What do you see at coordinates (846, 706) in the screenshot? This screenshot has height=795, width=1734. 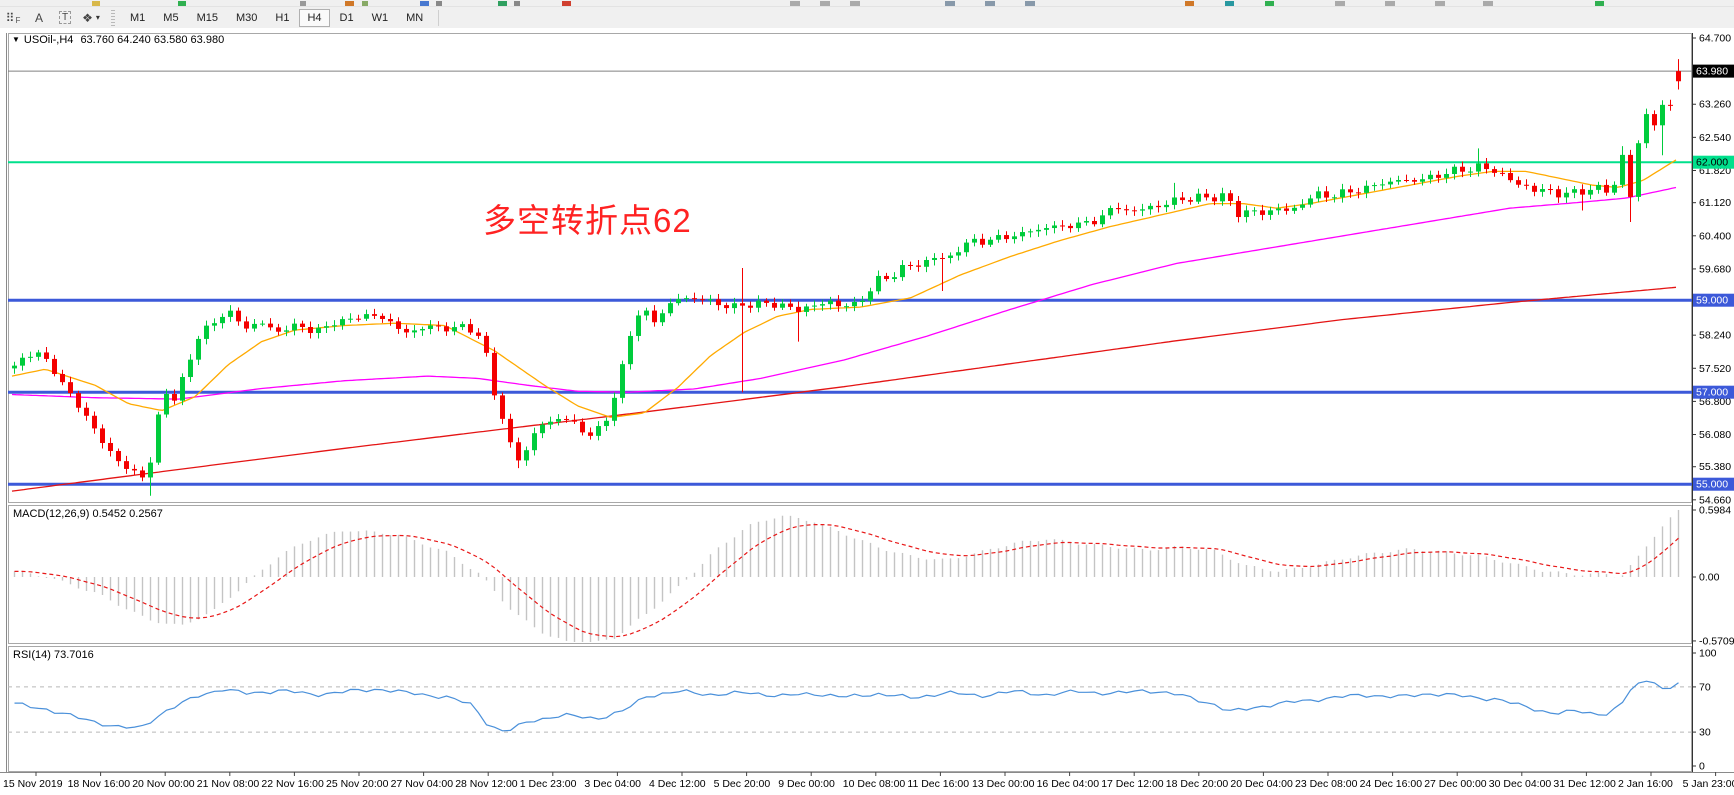 I see `rsi-line` at bounding box center [846, 706].